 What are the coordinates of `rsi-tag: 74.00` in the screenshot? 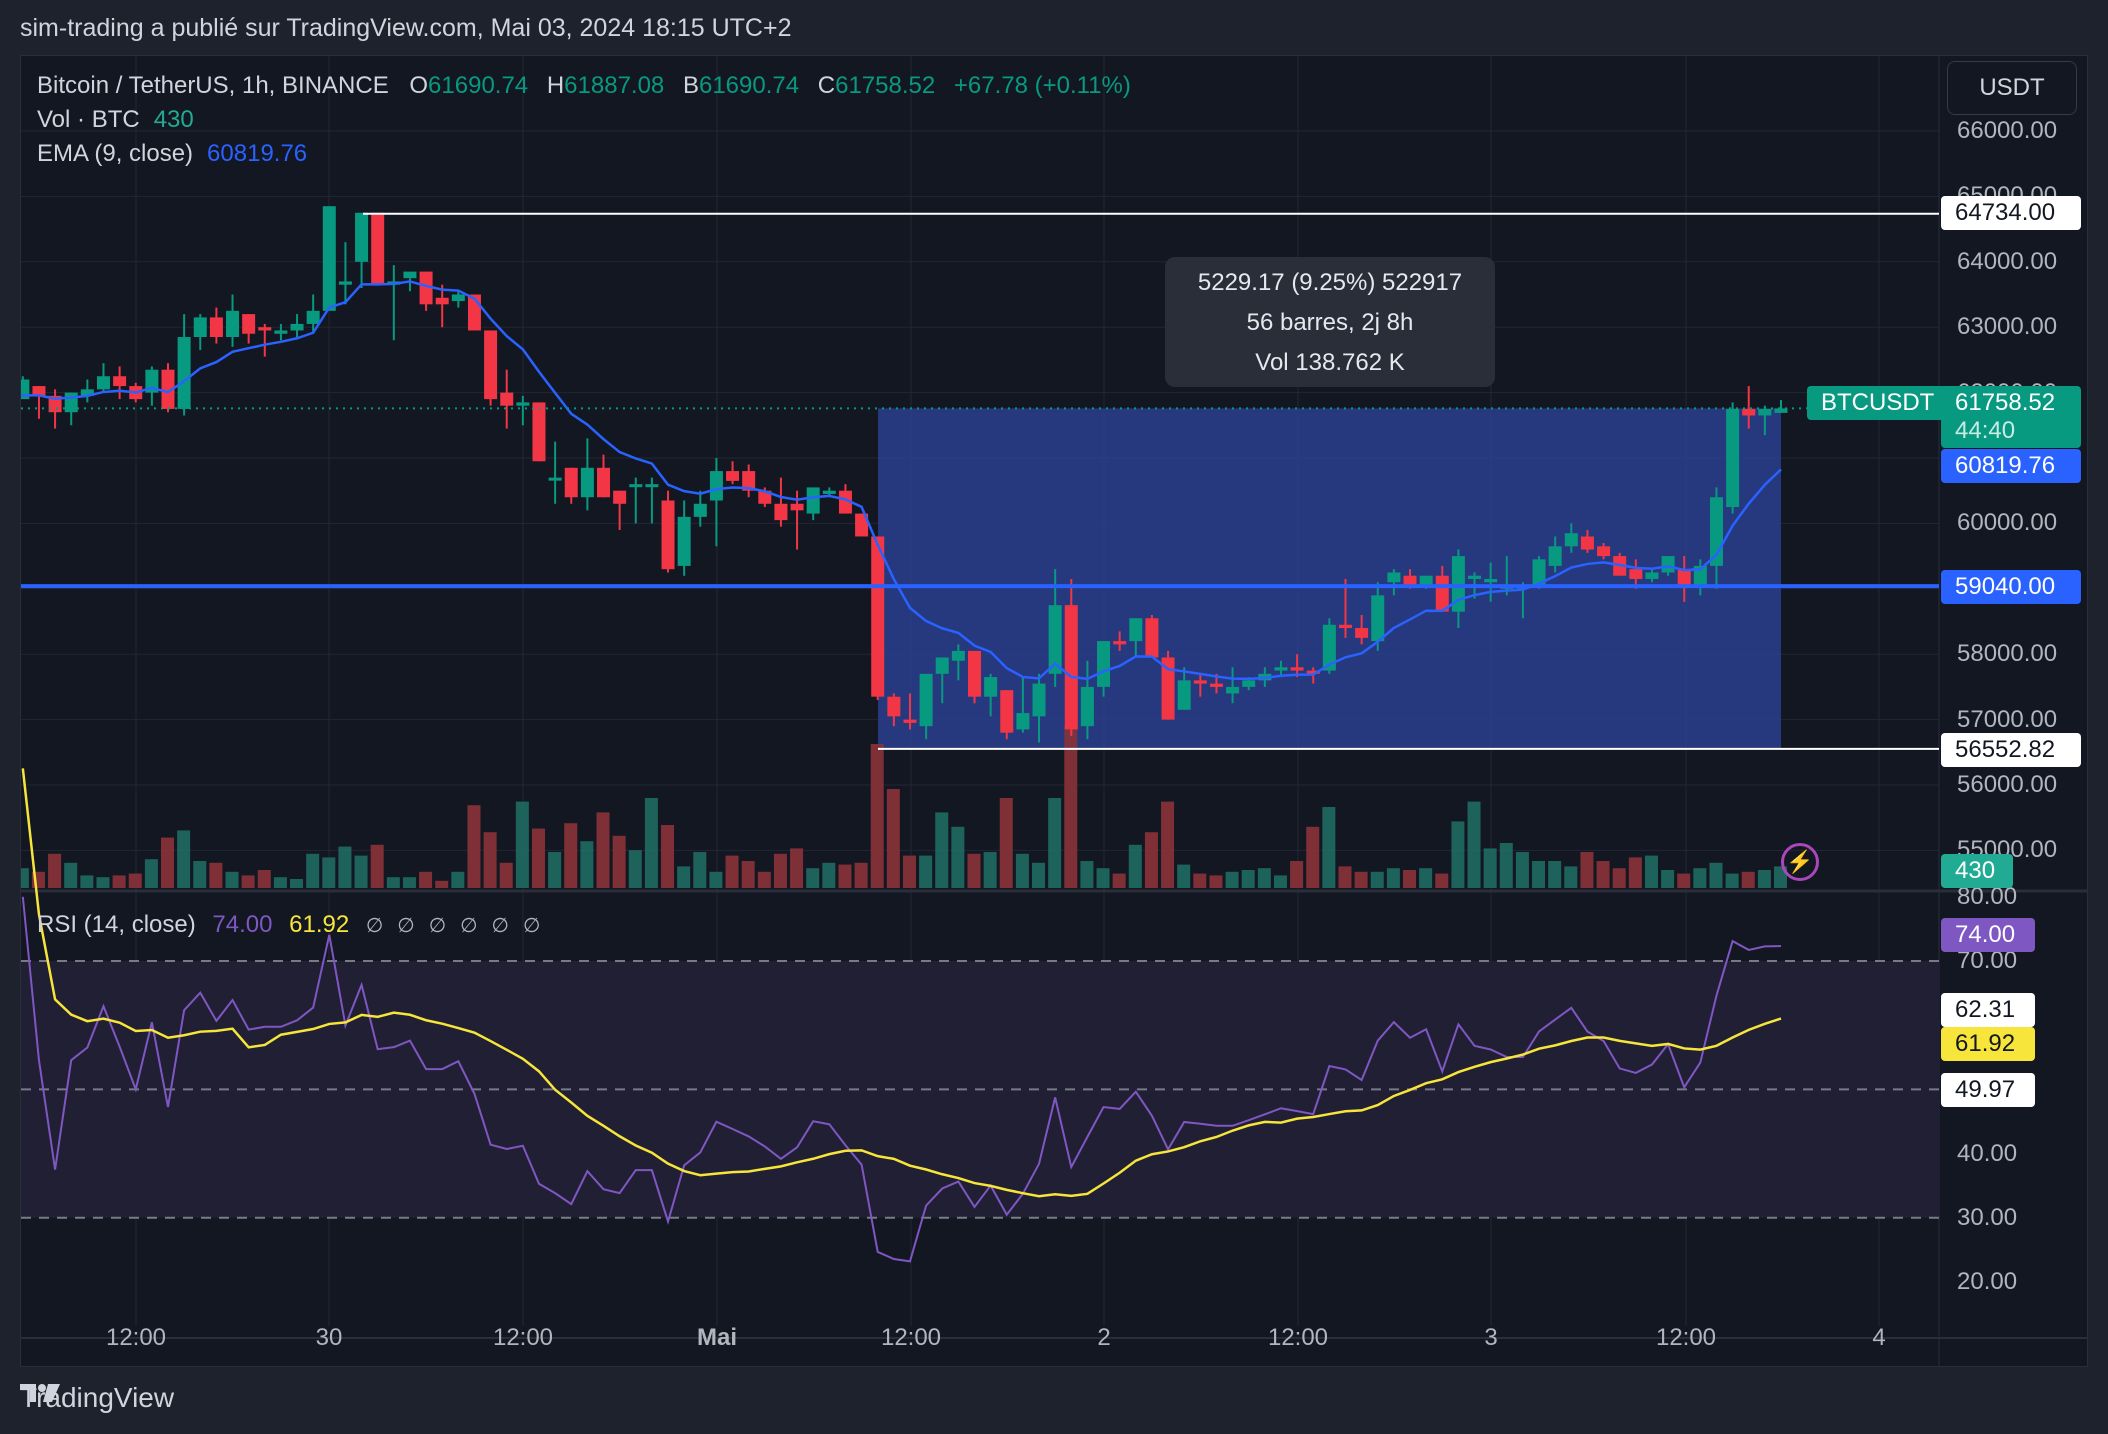 It's located at (1988, 935).